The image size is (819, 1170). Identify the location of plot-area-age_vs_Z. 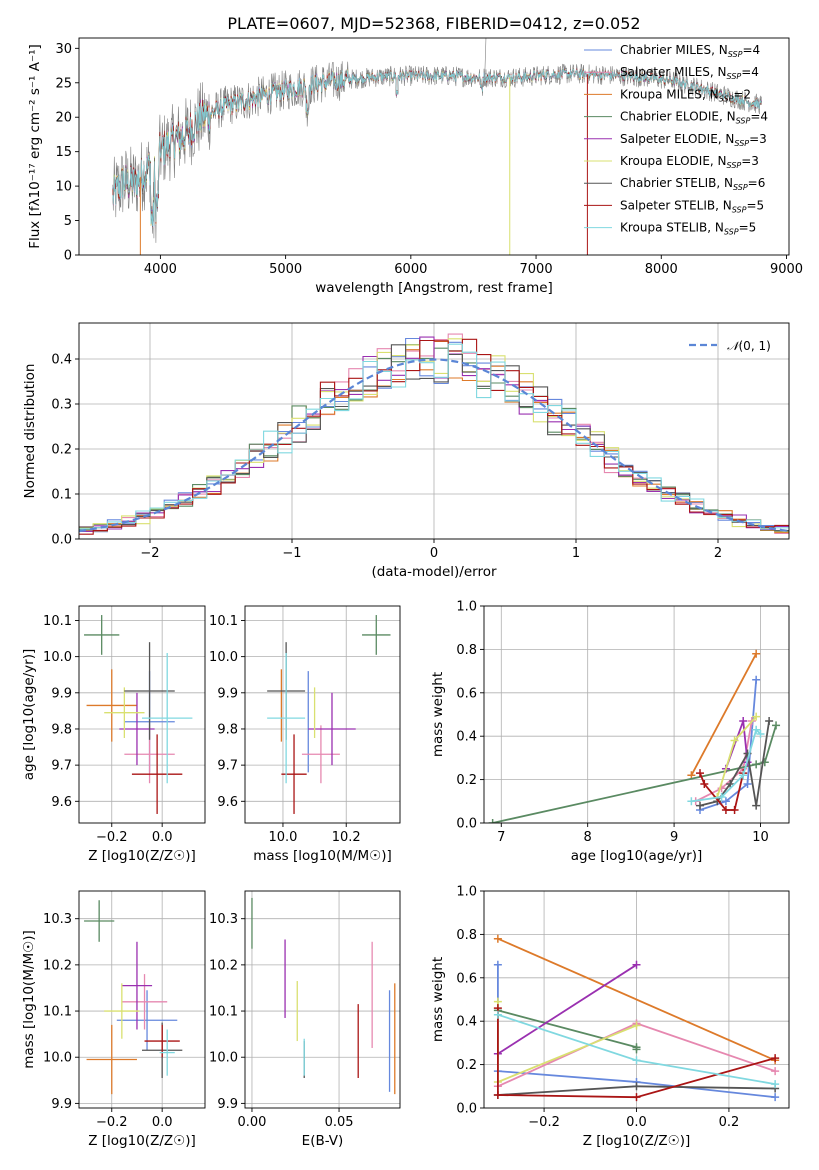
(138, 714).